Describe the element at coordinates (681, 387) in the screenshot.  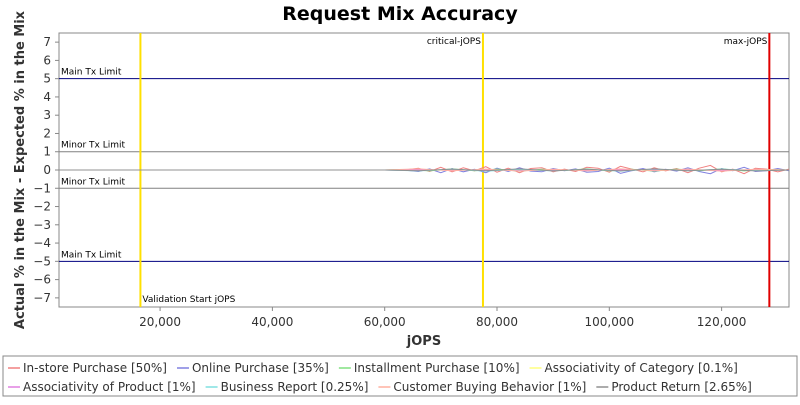
I see `legend-entry: Product Return [2.65%]` at that location.